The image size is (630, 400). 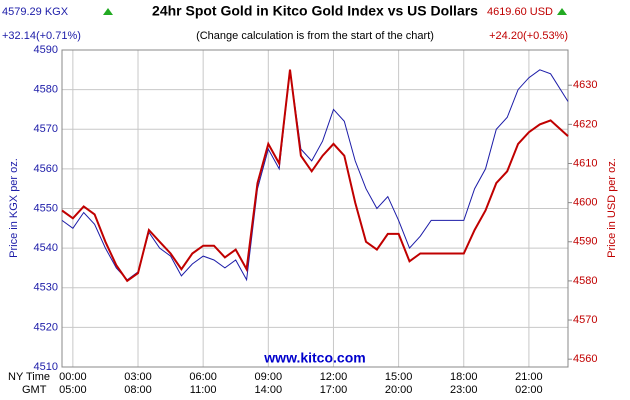 What do you see at coordinates (464, 390) in the screenshot?
I see `x-tick-label-gmt: 23:00` at bounding box center [464, 390].